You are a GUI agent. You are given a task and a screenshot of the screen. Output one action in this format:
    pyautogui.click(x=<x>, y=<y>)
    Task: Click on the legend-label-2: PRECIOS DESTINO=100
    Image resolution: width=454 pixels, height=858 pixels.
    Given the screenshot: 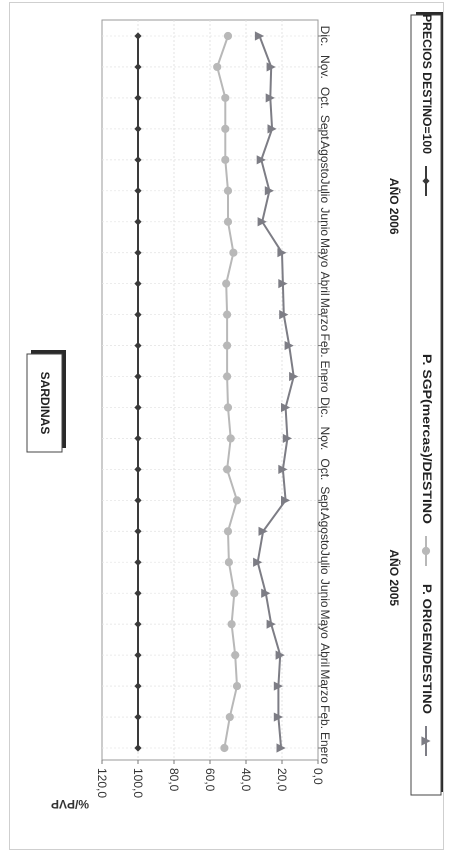 What is the action you would take?
    pyautogui.click(x=426, y=84)
    